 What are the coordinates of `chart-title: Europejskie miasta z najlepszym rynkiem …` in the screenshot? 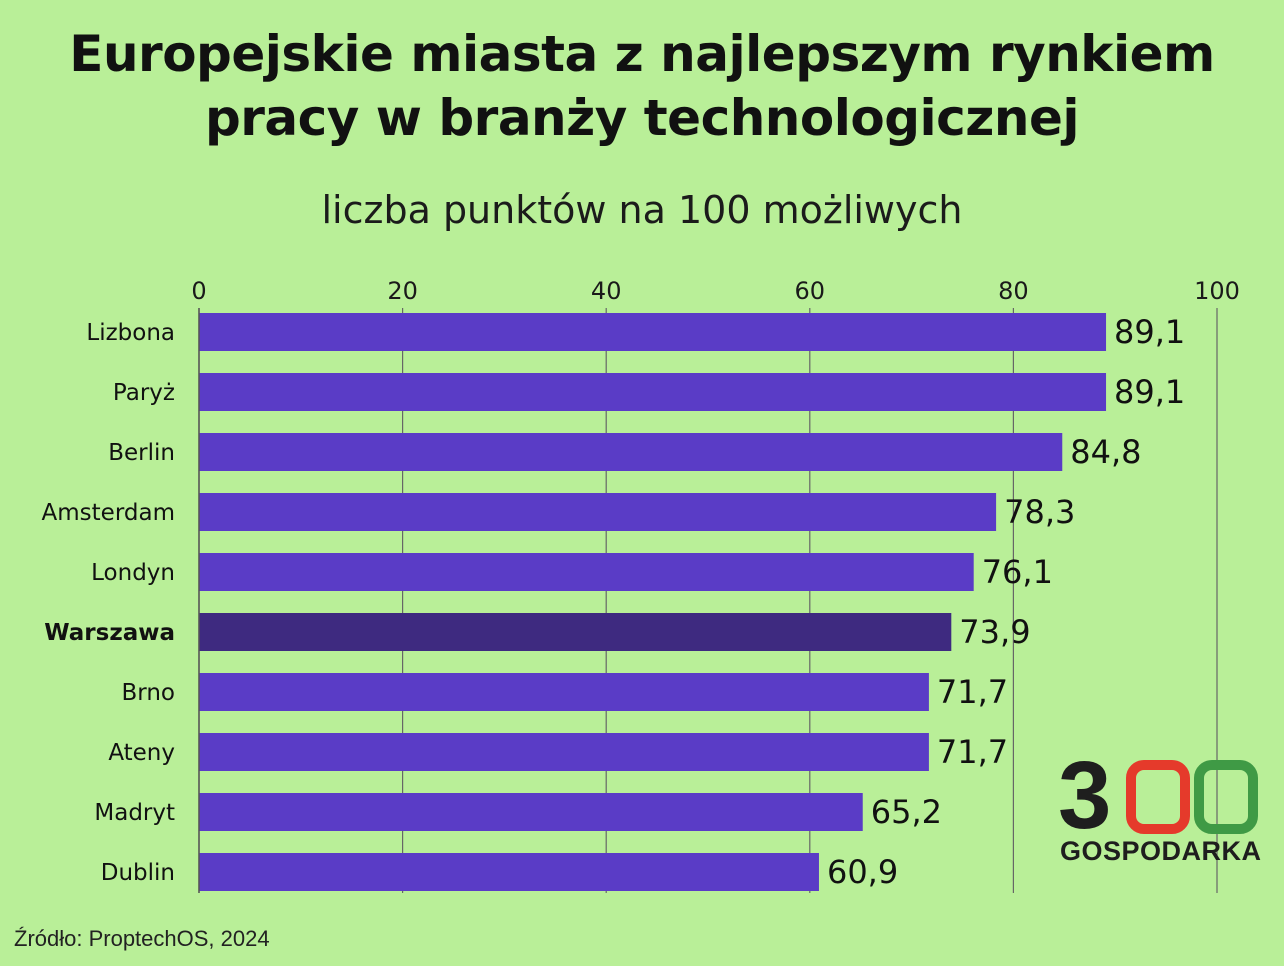 It's located at (642, 86).